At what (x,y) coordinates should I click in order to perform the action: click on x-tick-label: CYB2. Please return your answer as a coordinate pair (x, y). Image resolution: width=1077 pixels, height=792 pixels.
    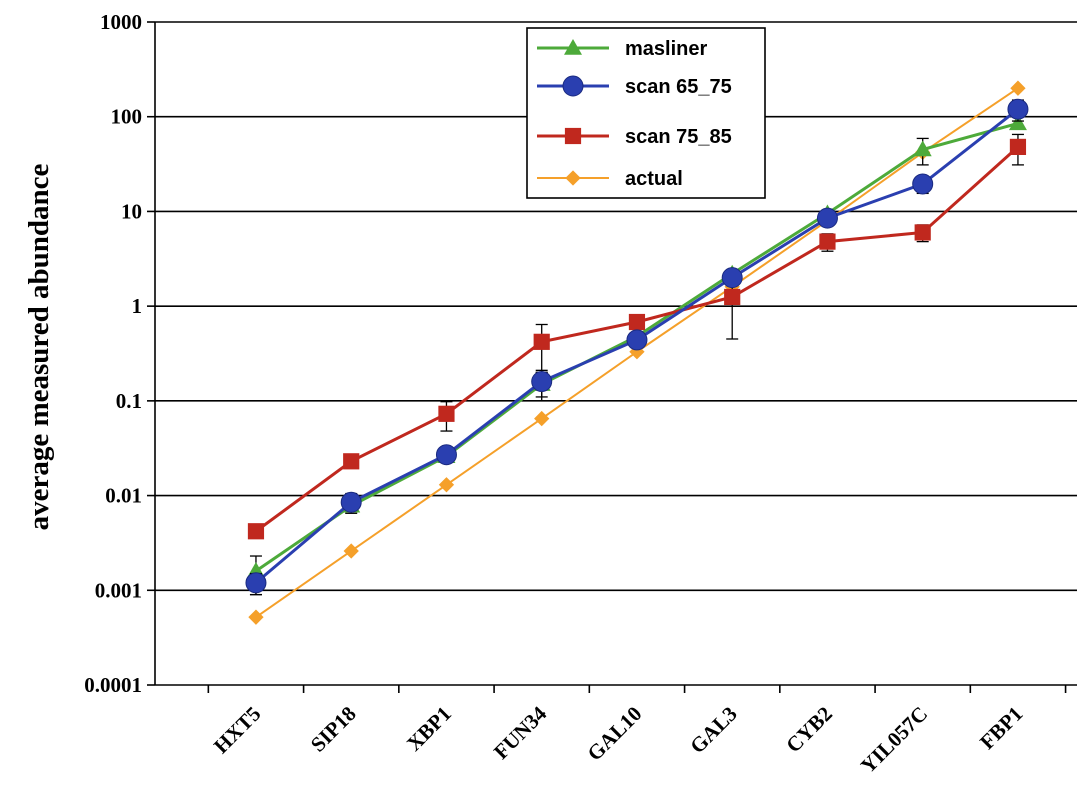
    Looking at the image, I should click on (809, 730).